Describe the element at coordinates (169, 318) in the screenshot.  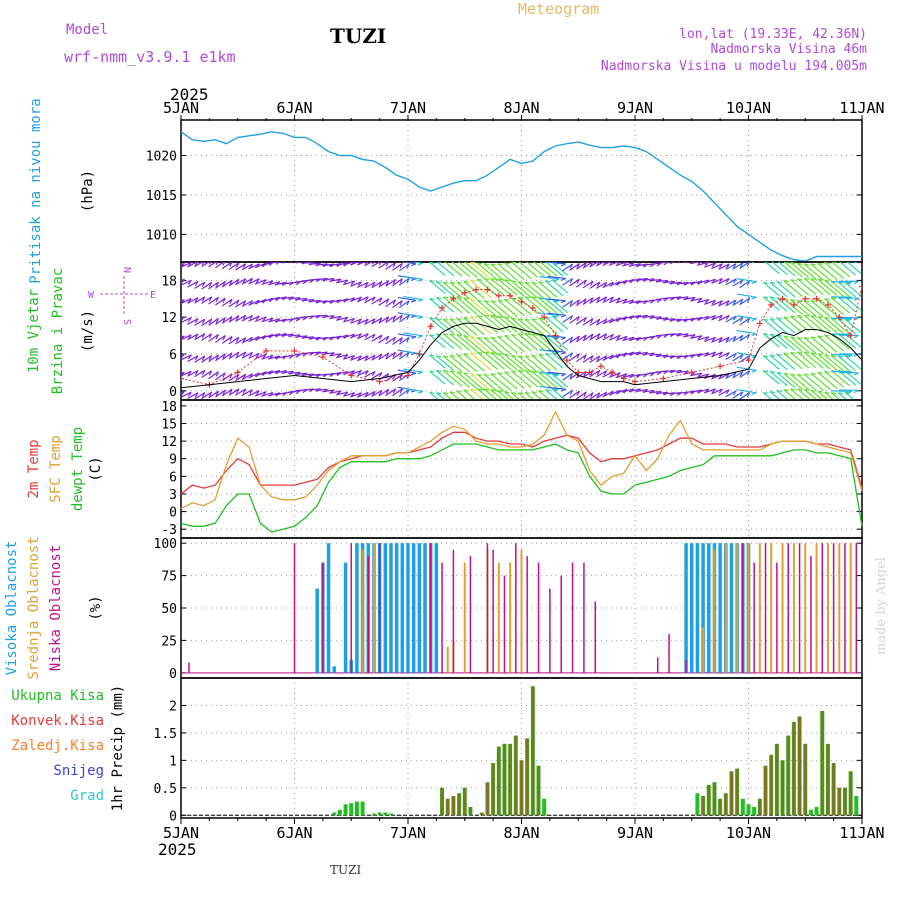
I see `ytick-label: 12` at that location.